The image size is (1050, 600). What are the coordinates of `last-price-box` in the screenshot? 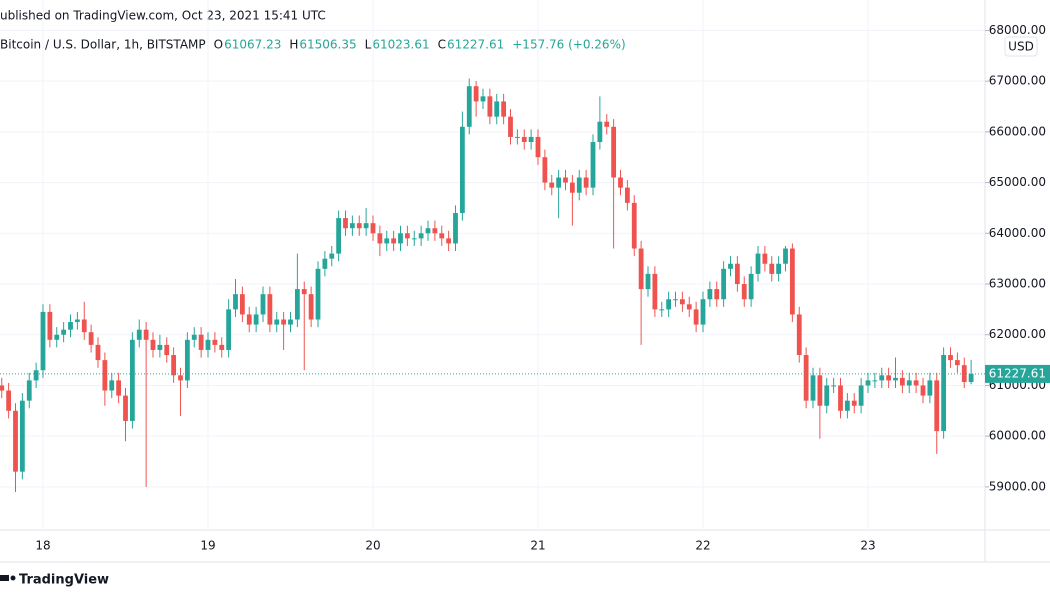 It's located at (1017, 373).